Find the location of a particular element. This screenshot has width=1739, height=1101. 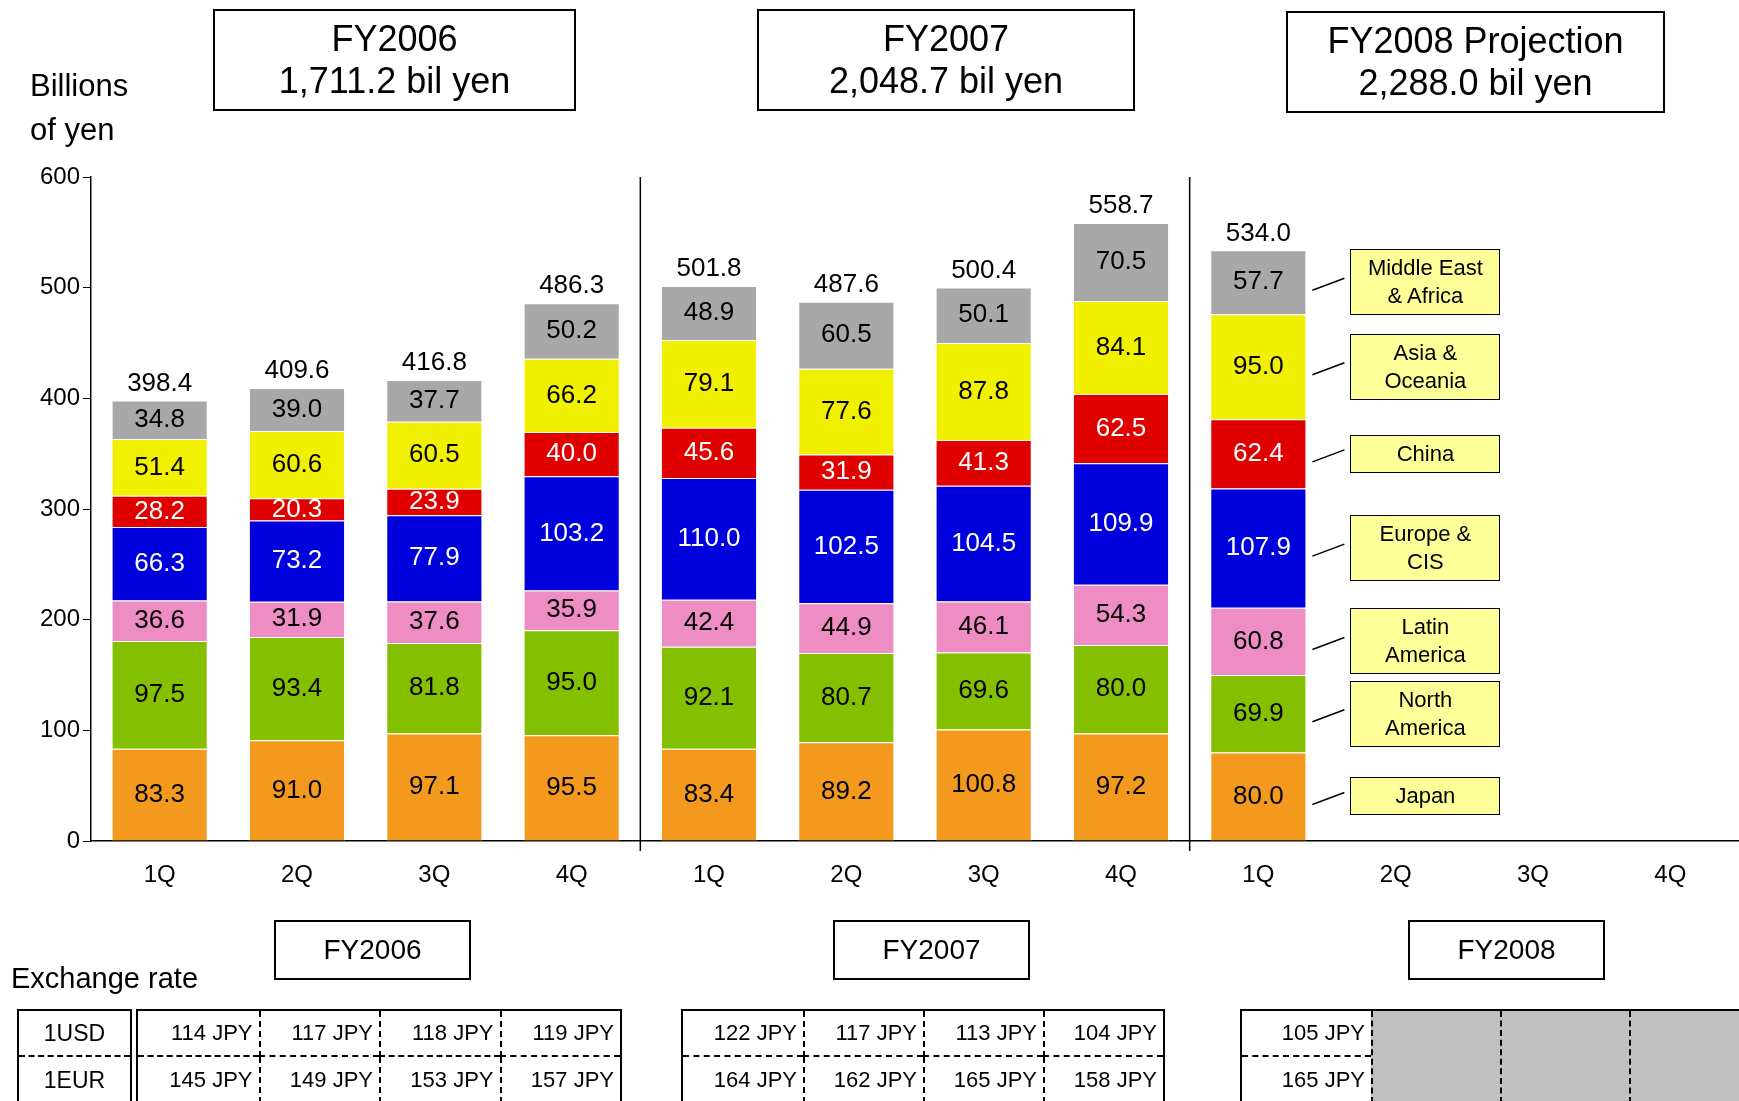

data-label: 69.6 is located at coordinates (983, 689).